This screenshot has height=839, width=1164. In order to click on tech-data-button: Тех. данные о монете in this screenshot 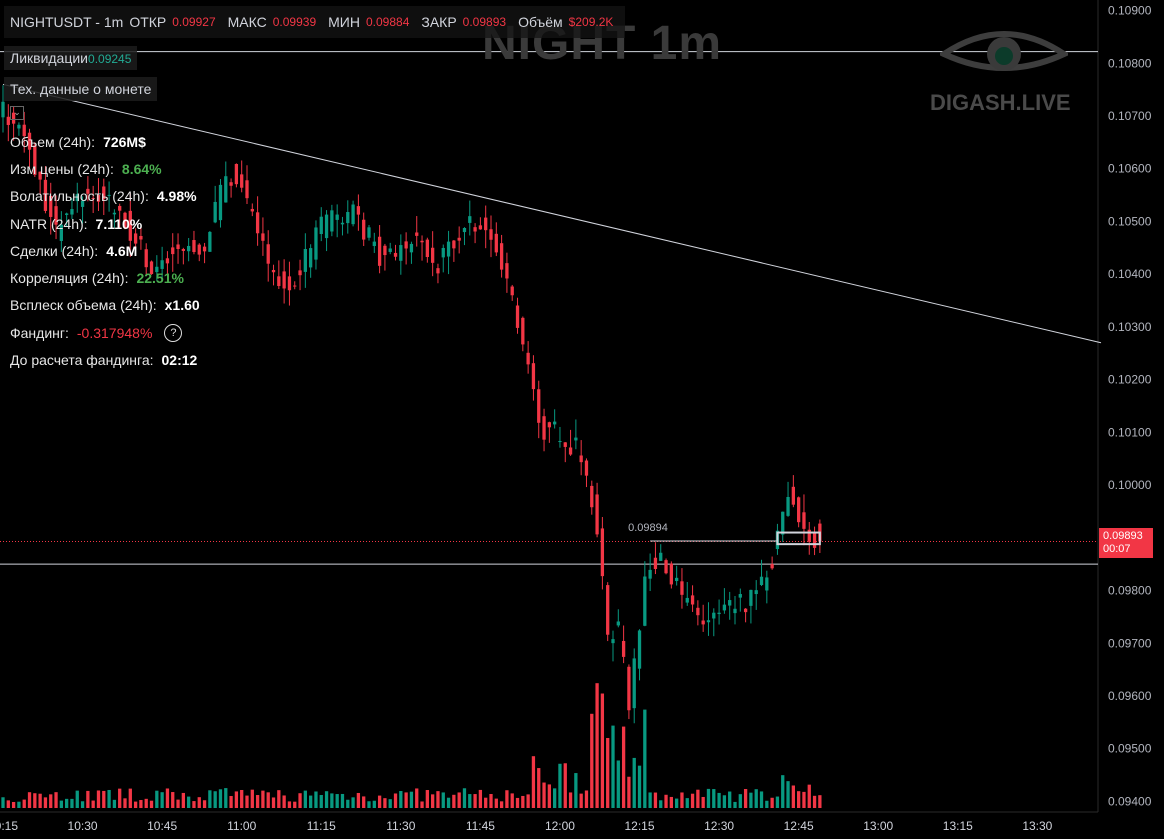, I will do `click(81, 89)`.